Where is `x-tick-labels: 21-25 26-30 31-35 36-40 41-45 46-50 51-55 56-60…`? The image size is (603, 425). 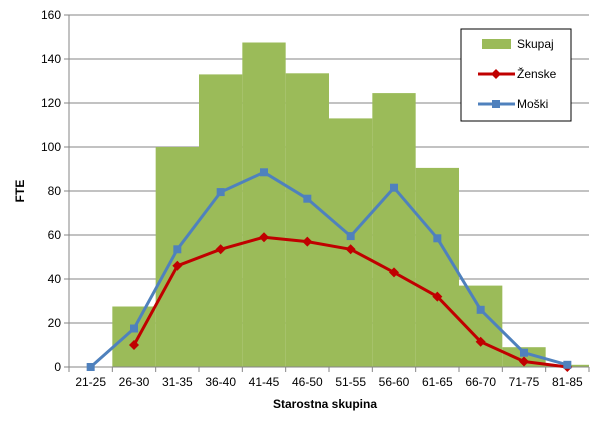
x-tick-labels: 21-25 26-30 31-35 36-40 41-45 46-50 51-55 56-60… is located at coordinates (329, 382).